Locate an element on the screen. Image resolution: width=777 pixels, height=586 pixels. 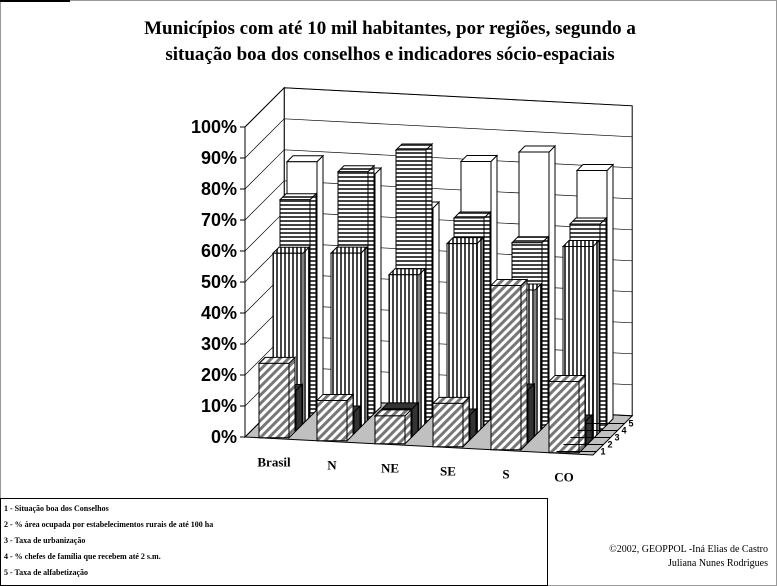
y-tick-label: 60% is located at coordinates (219, 251).